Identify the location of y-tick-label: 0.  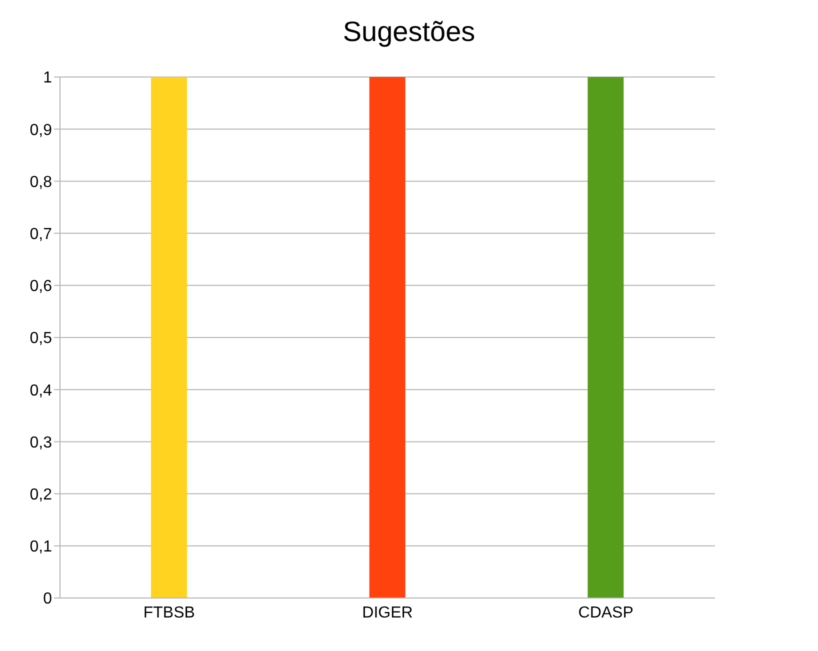
(47, 599).